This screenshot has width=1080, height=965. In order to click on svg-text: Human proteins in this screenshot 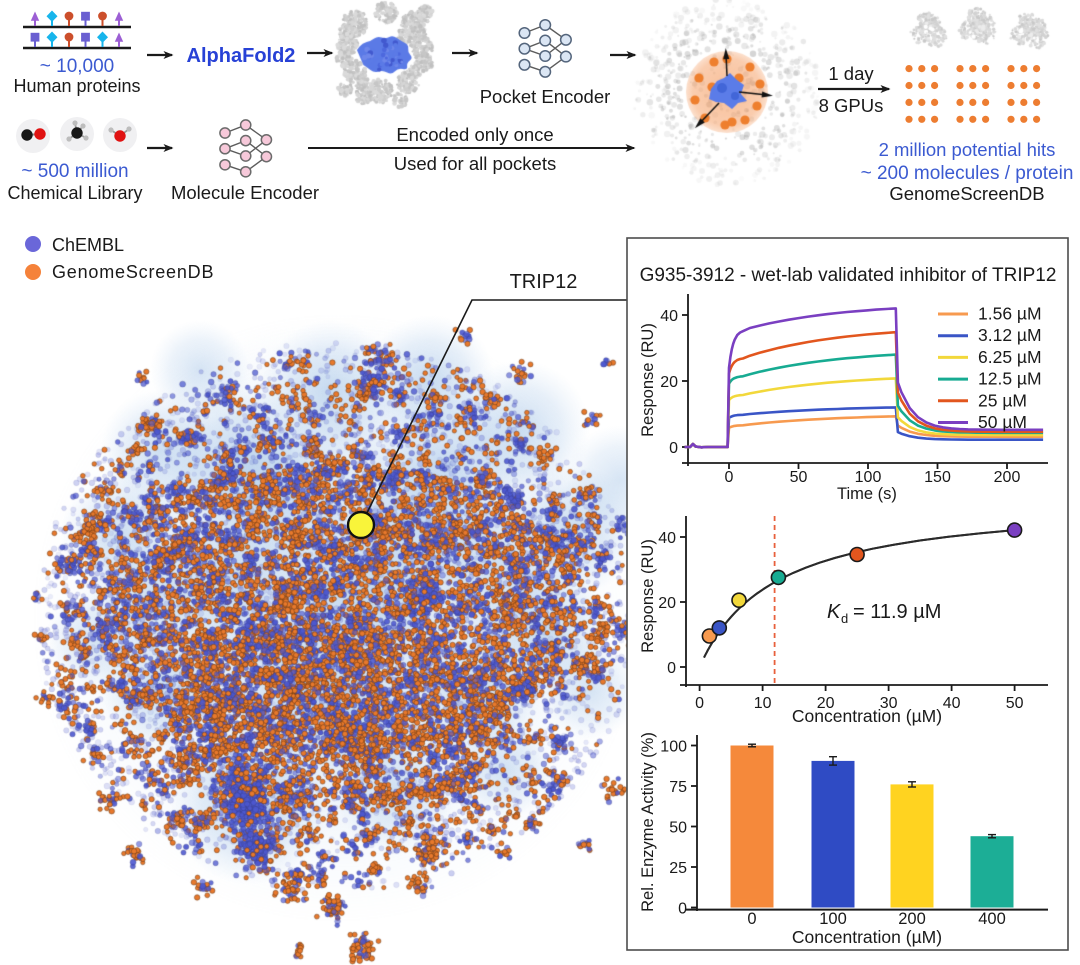, I will do `click(76, 86)`.